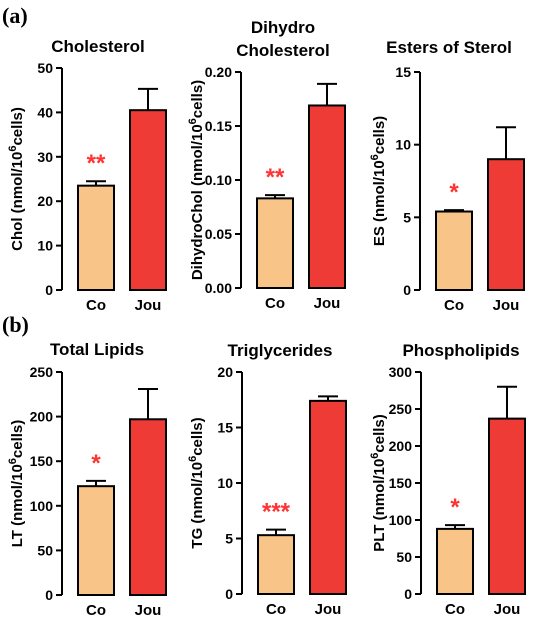  What do you see at coordinates (328, 497) in the screenshot?
I see `chart5-bar-jou` at bounding box center [328, 497].